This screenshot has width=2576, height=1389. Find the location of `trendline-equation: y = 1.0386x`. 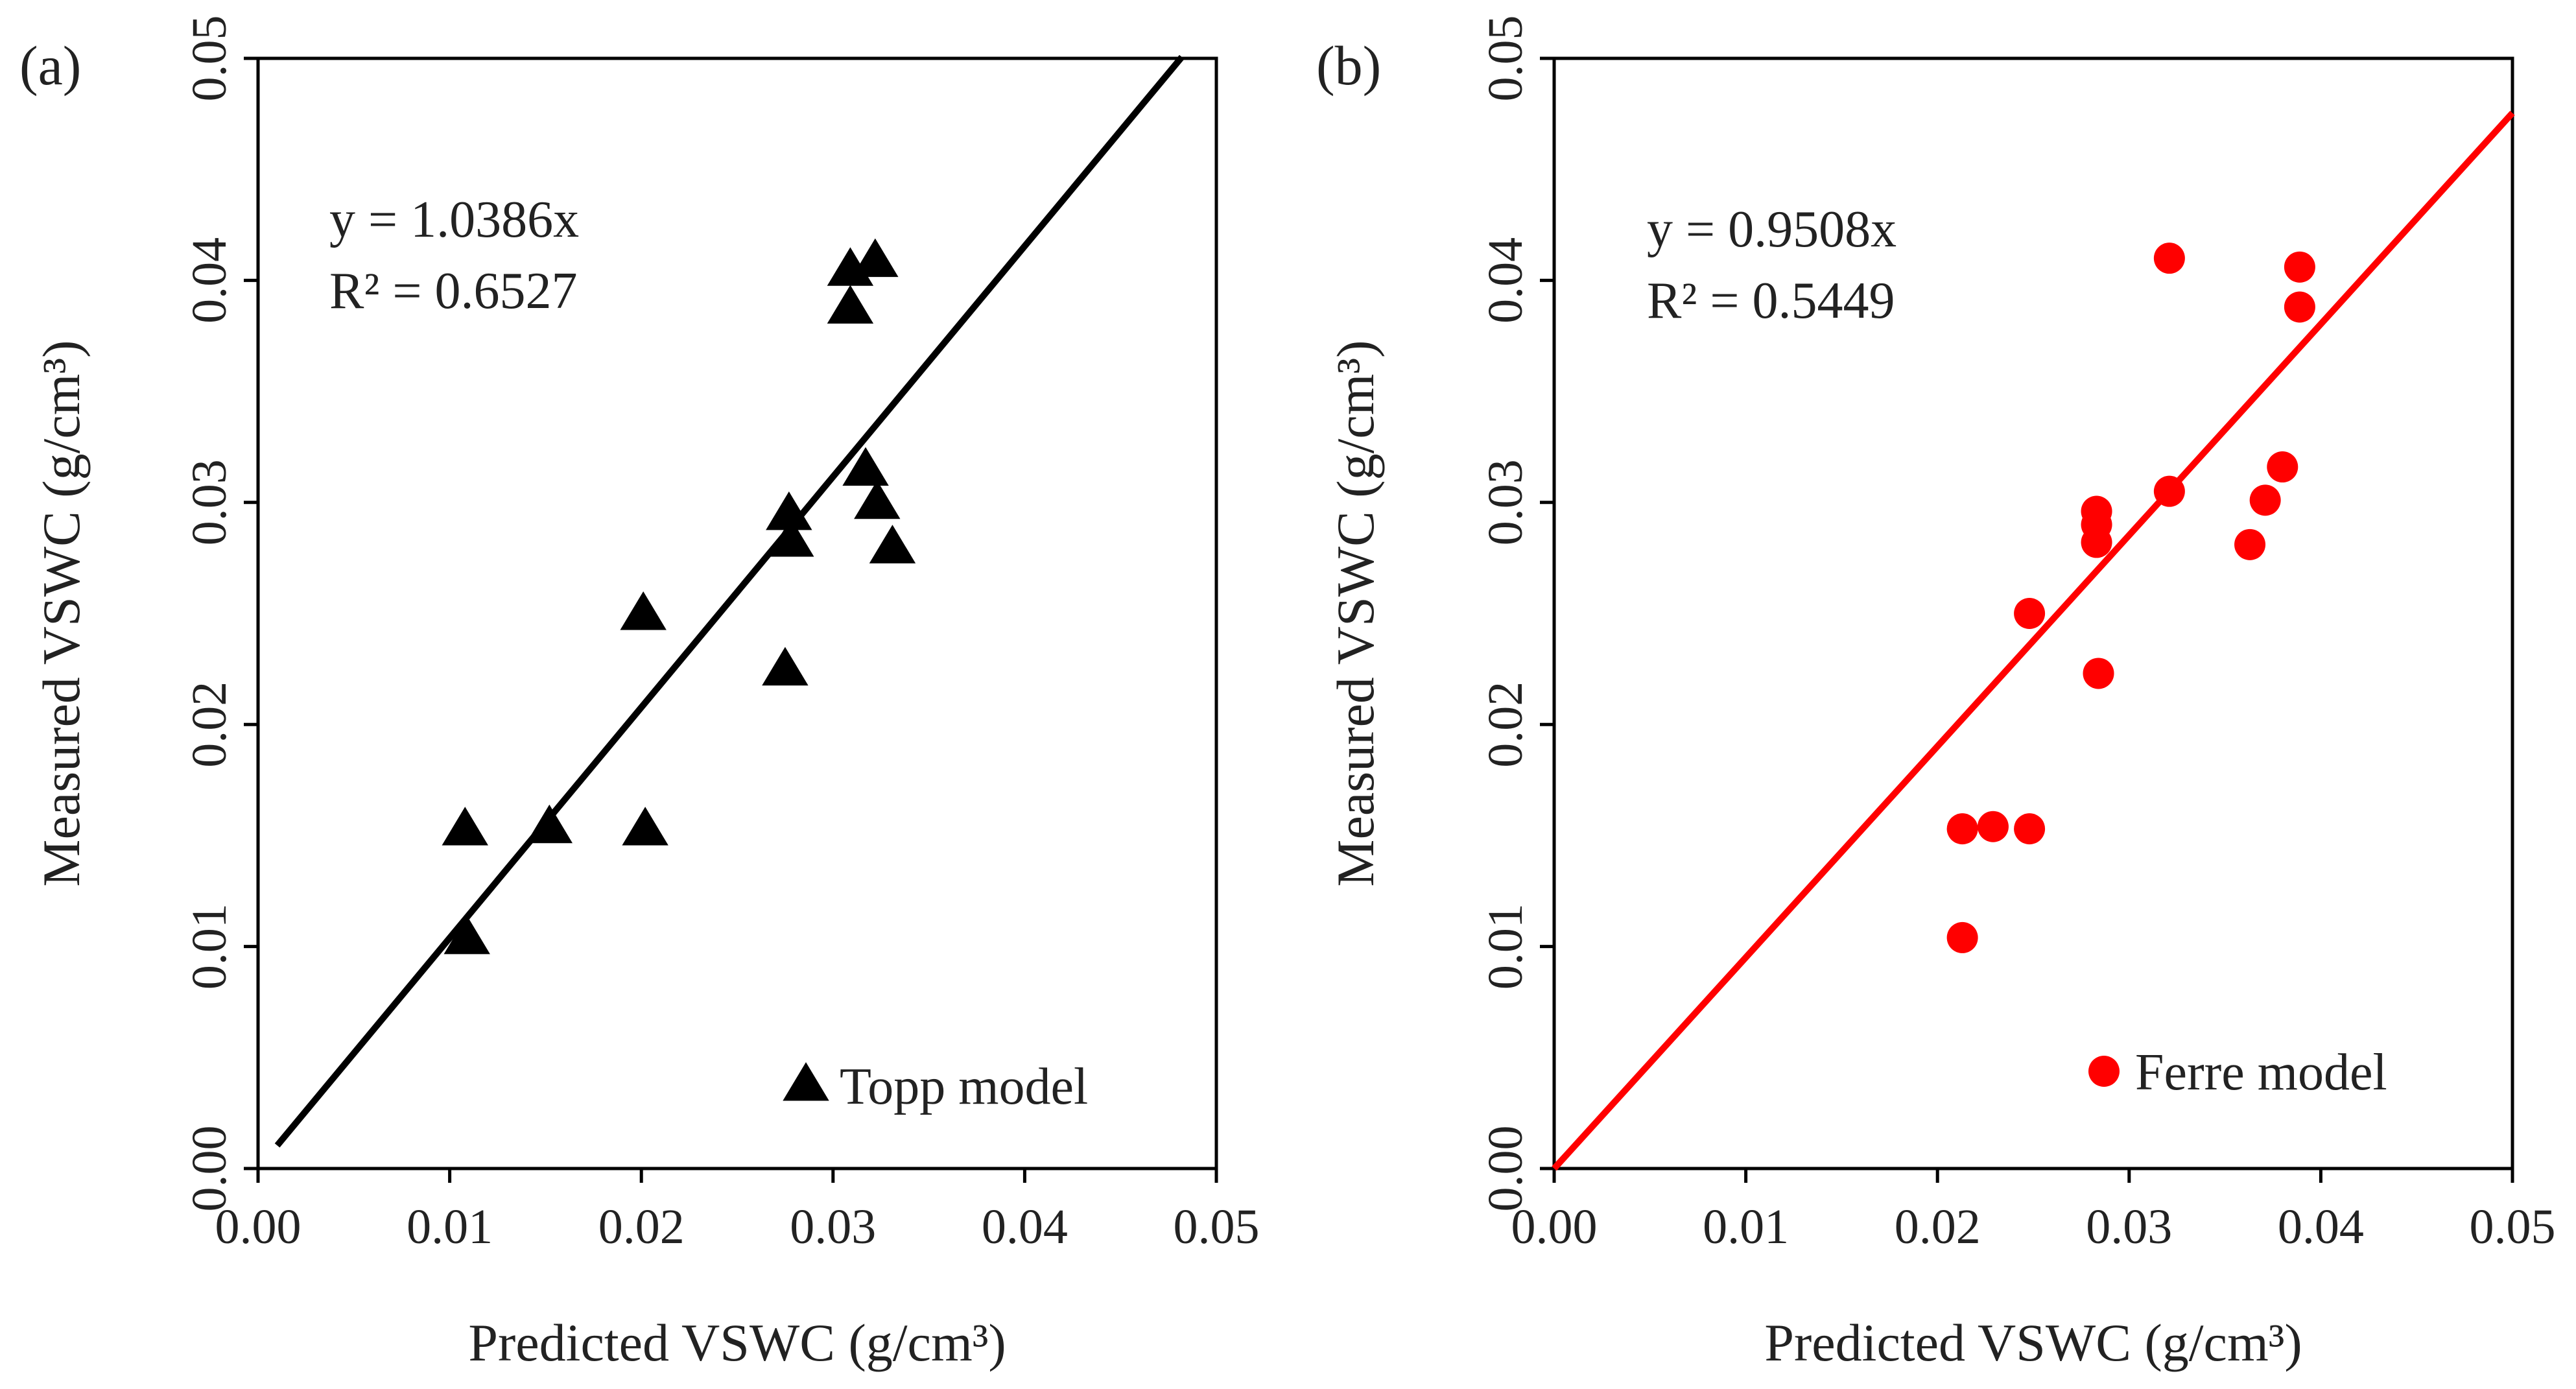

trendline-equation: y = 1.0386x is located at coordinates (454, 219).